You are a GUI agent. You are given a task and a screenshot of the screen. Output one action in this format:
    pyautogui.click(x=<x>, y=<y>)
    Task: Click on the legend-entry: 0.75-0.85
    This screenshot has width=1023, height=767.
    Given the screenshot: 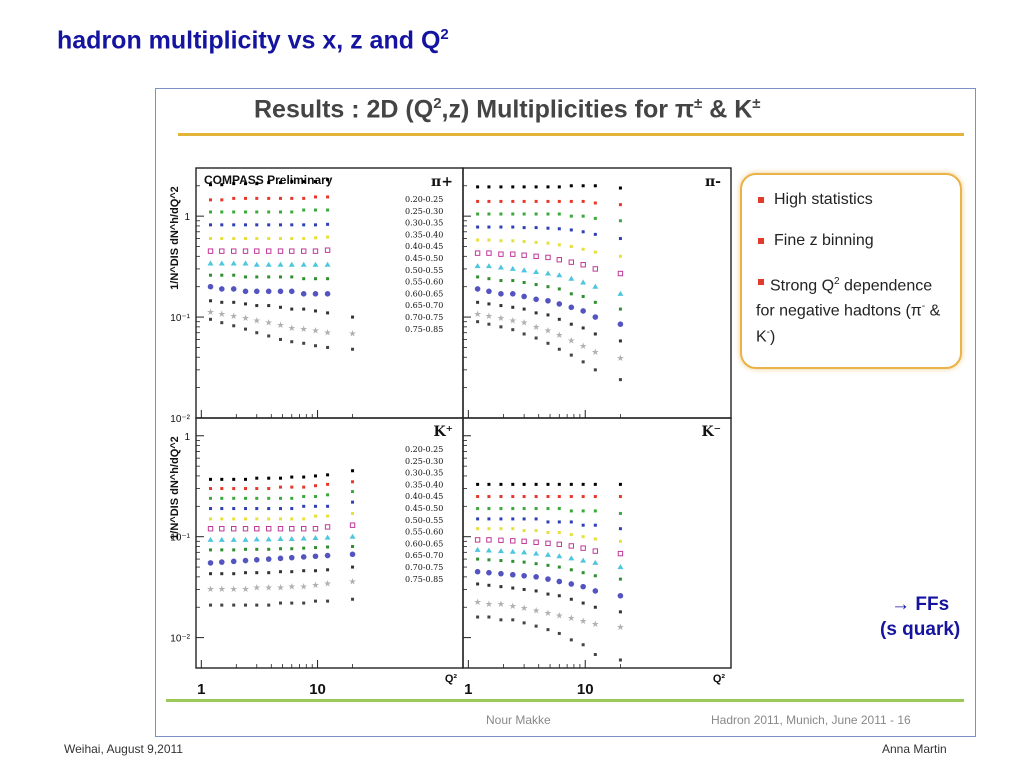 What is the action you would take?
    pyautogui.click(x=424, y=329)
    